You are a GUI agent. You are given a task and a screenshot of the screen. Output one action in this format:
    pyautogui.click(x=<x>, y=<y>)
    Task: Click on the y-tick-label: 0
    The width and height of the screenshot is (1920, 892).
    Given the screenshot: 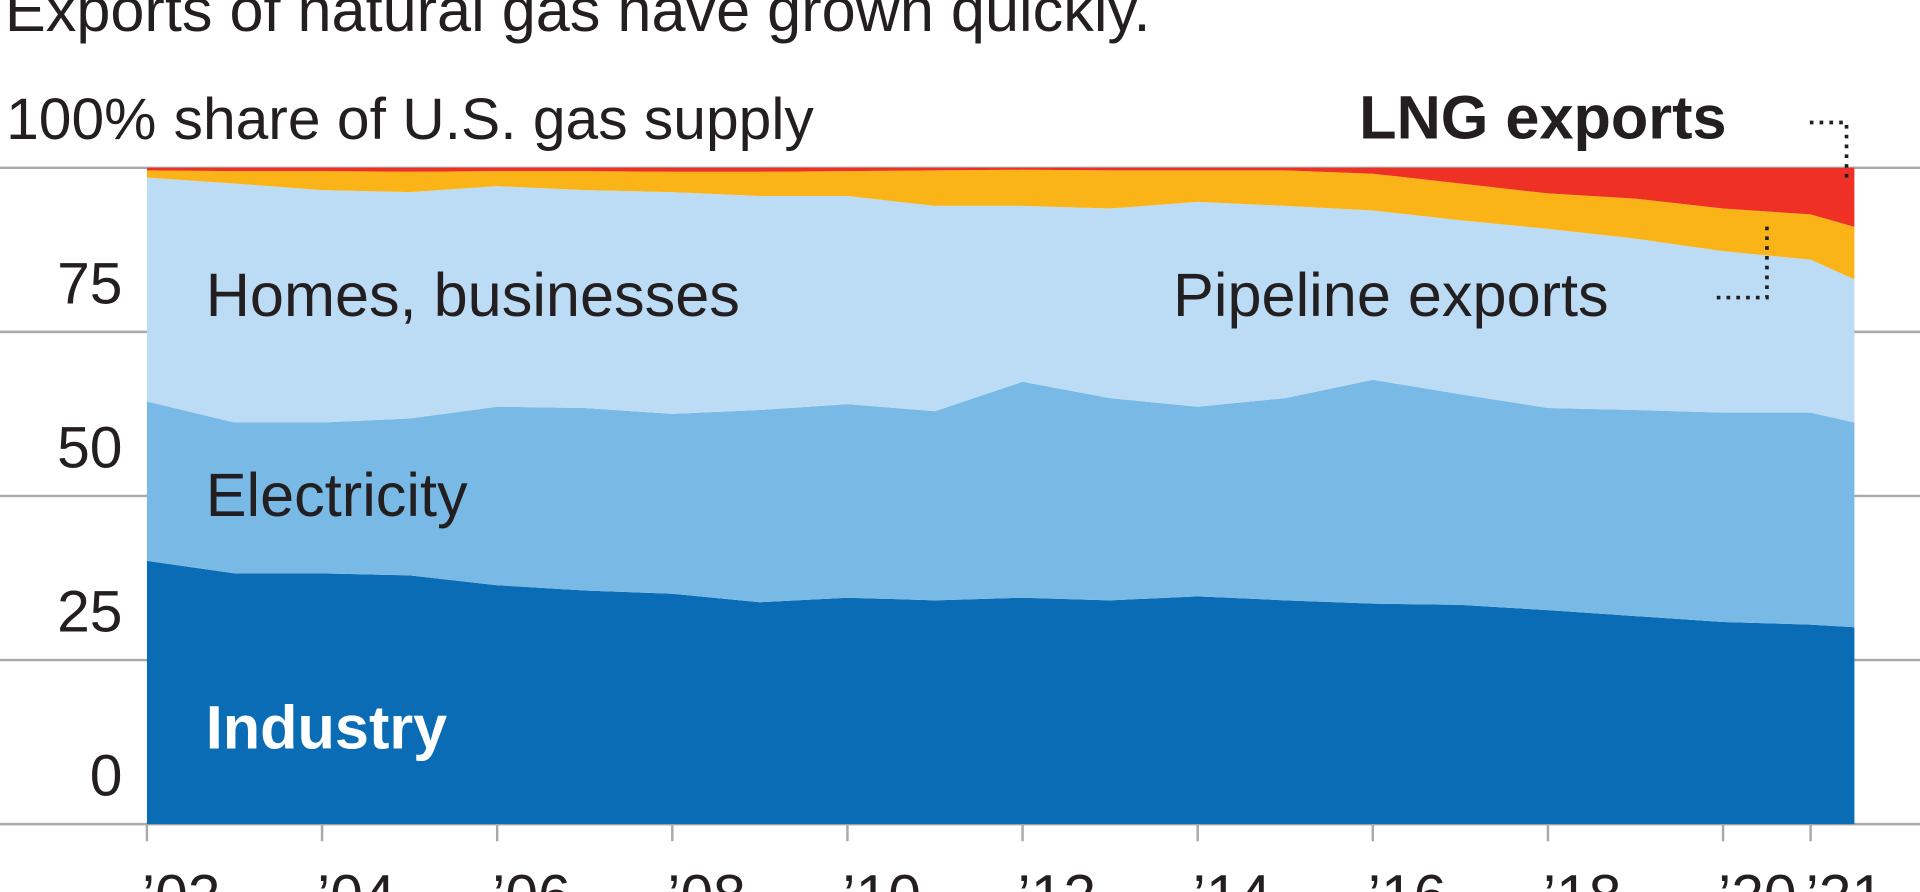 What is the action you would take?
    pyautogui.click(x=106, y=776)
    